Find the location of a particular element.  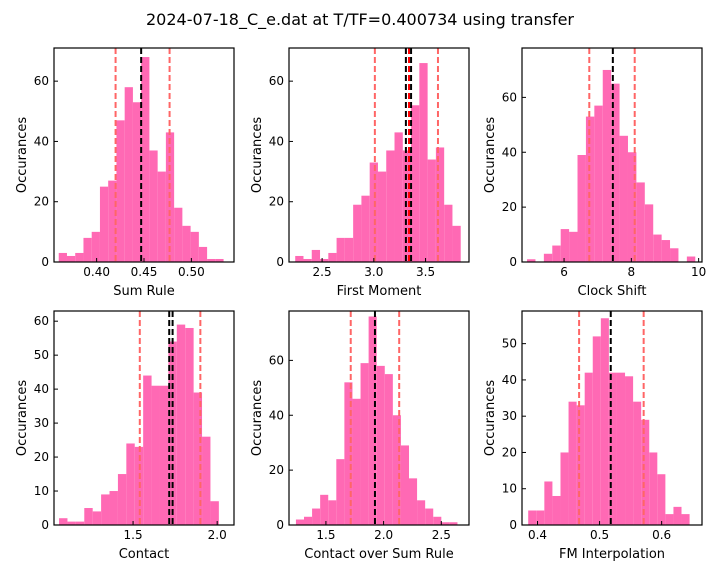

x-tick-label: 0.4 is located at coordinates (537, 535).